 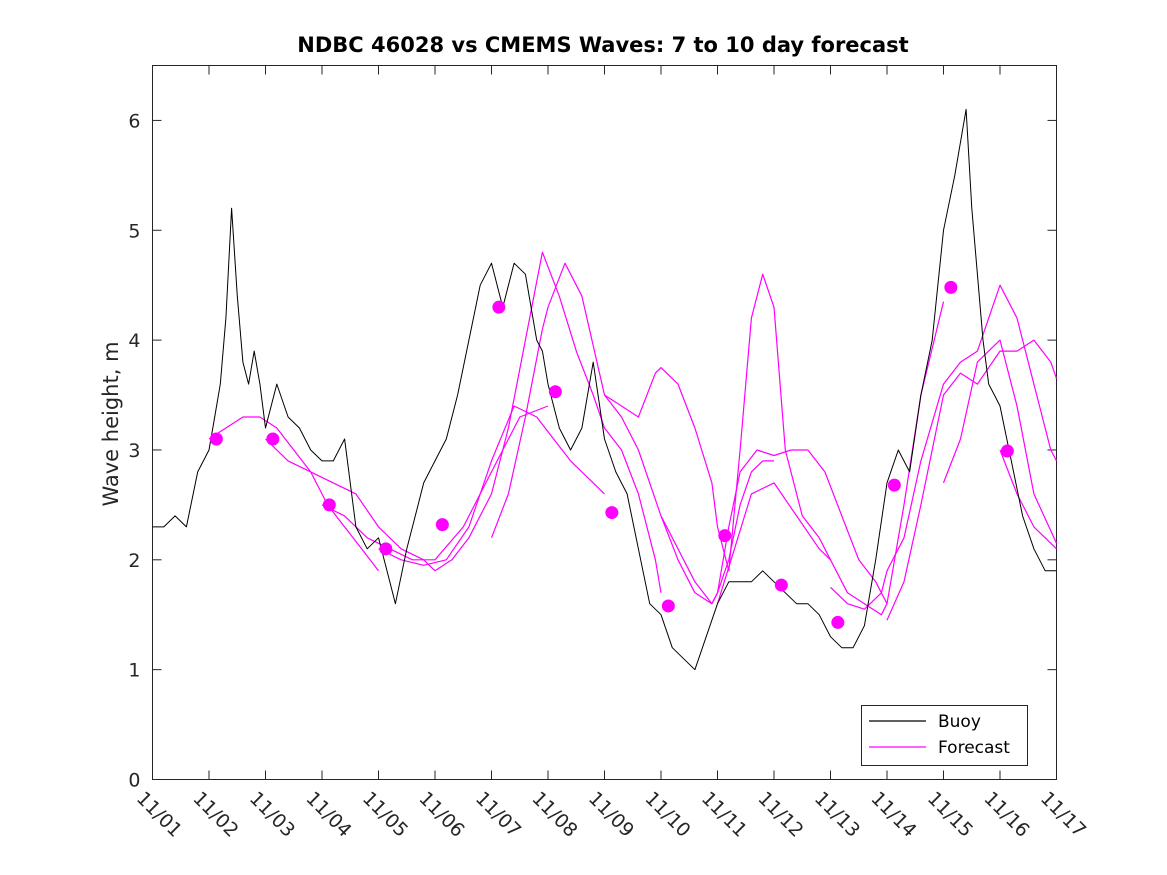 I want to click on y-axis-label: Wave height, m, so click(x=111, y=423).